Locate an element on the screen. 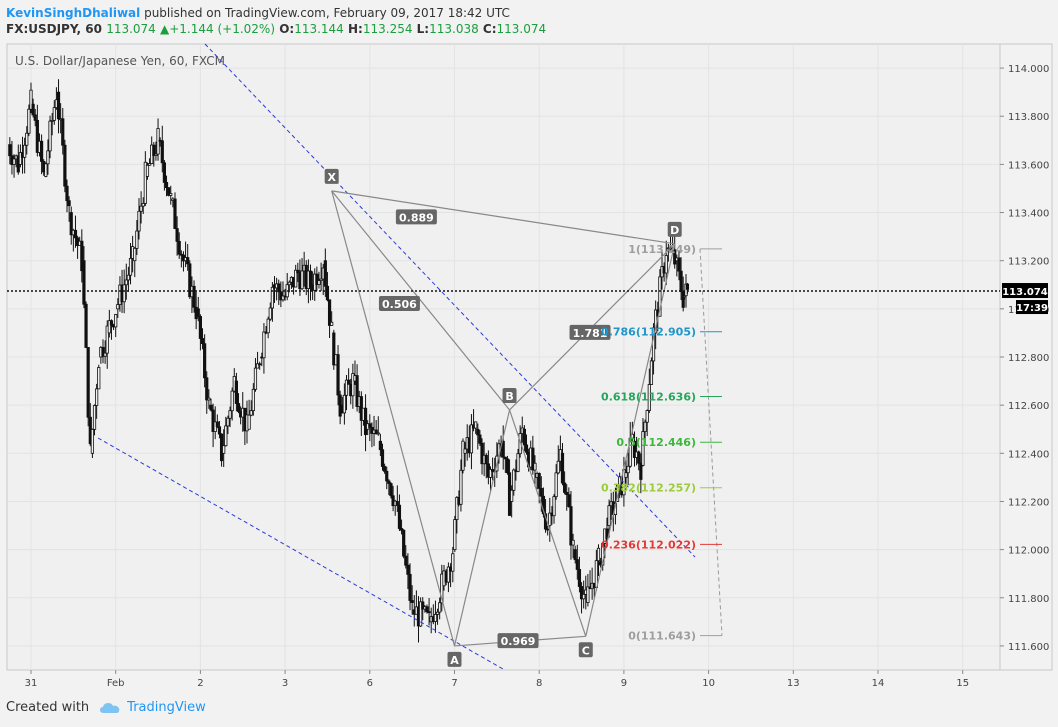 This screenshot has width=1058, height=727. countdown-label: 17:39 is located at coordinates (1032, 308).